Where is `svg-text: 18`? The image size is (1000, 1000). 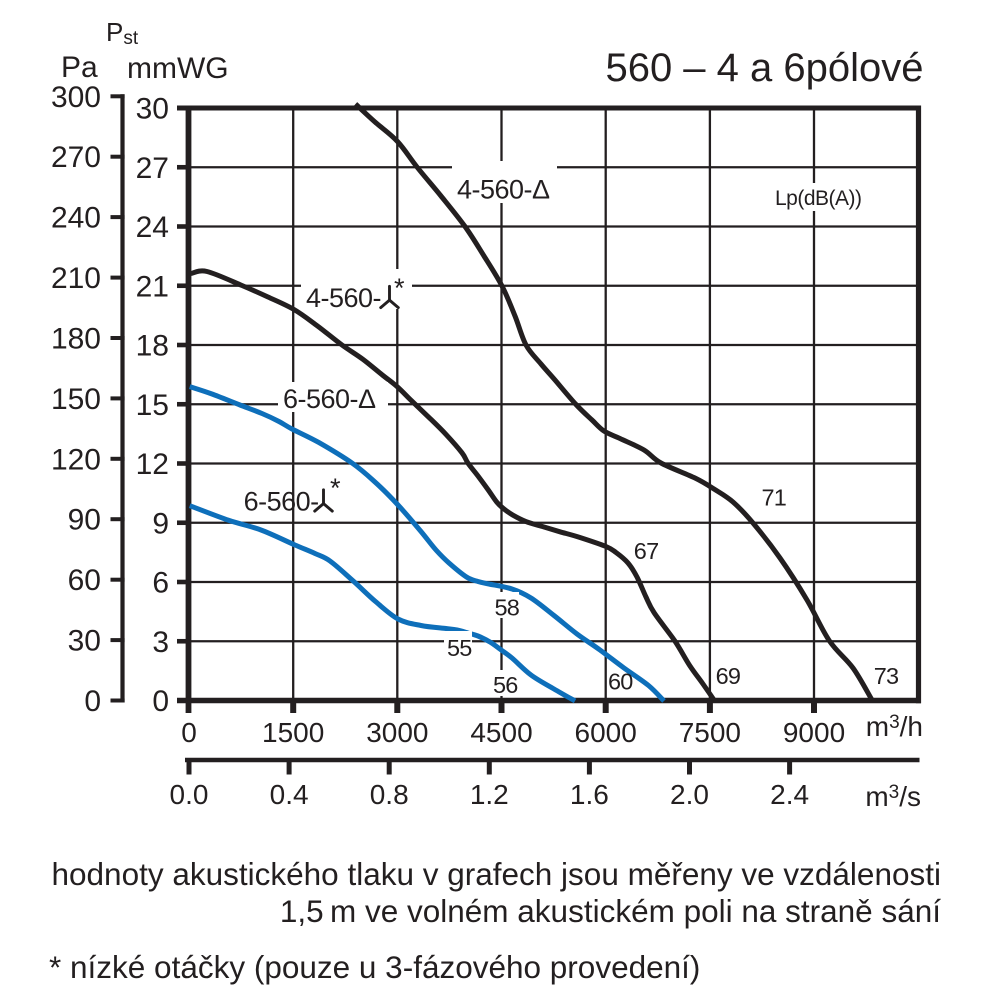 svg-text: 18 is located at coordinates (152, 346).